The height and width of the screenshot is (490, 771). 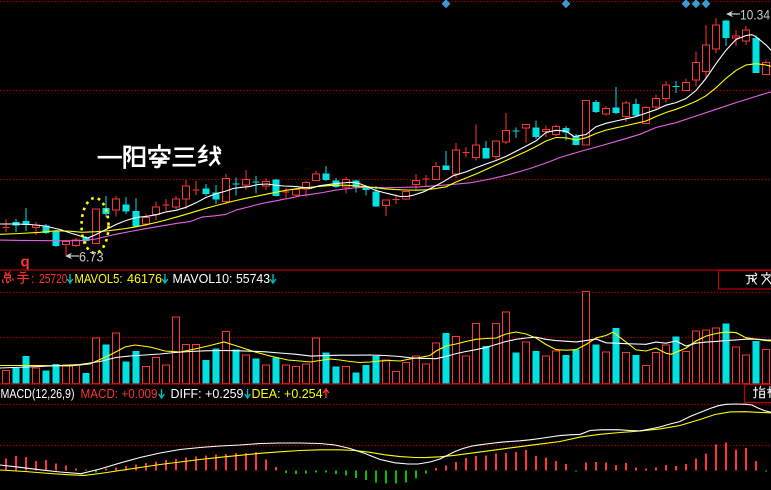 What do you see at coordinates (91, 257) in the screenshot?
I see `svg-text: 6.73` at bounding box center [91, 257].